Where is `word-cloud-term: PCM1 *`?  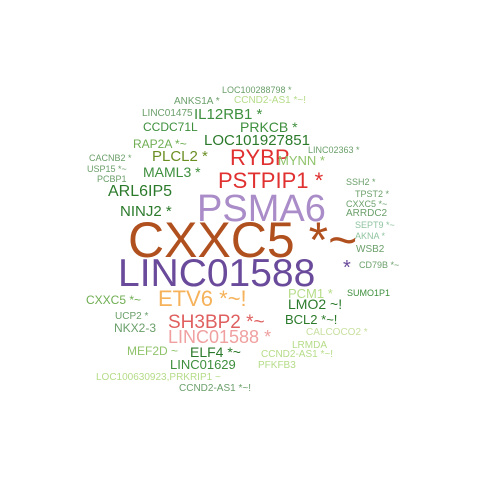 word-cloud-term: PCM1 * is located at coordinates (310, 293).